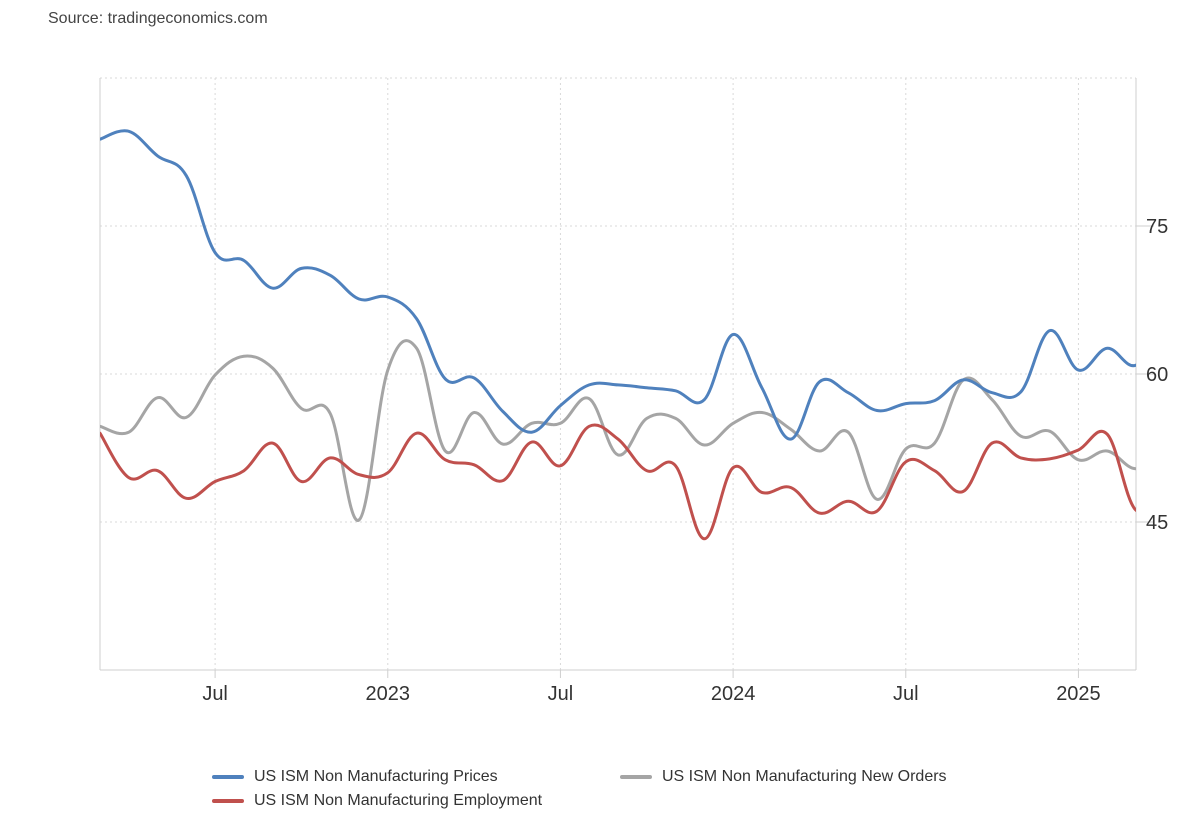 The image size is (1200, 820). What do you see at coordinates (398, 800) in the screenshot?
I see `legend-label-employment: US ISM Non Manufacturing Employment` at bounding box center [398, 800].